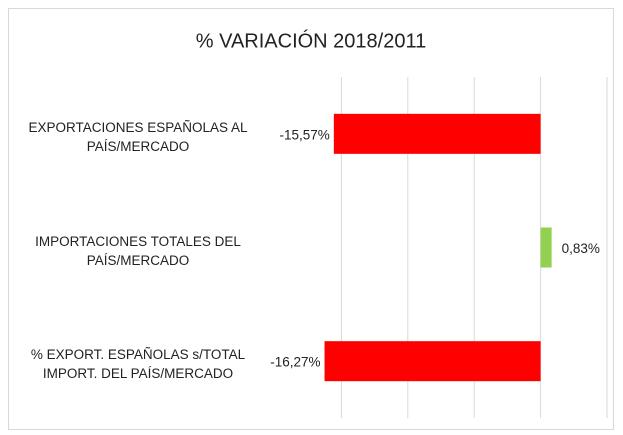 This screenshot has height=435, width=623. I want to click on y-tick-label: EXPORTACIONES ESPAÑOLAS AL PAÍS/MERCADO, so click(138, 136).